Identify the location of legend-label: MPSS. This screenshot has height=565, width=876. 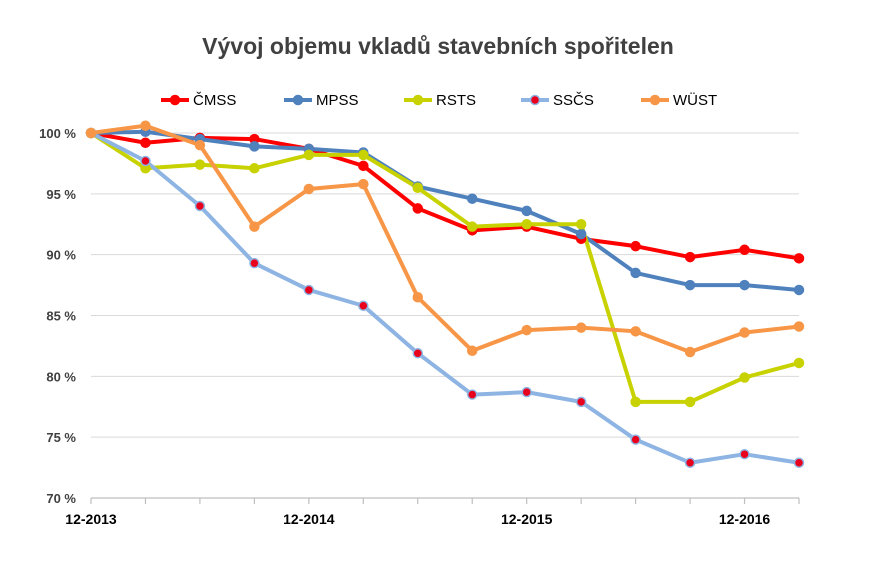
(337, 100).